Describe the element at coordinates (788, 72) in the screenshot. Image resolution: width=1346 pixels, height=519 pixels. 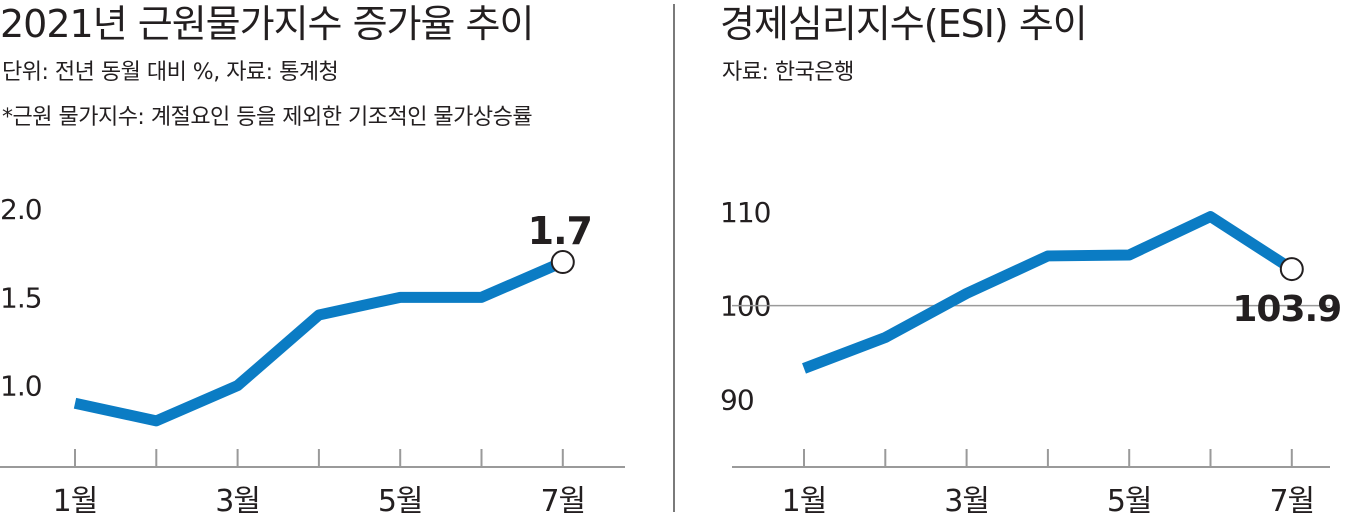
I see `chart-subtitle-source: 자료: 한국은행` at that location.